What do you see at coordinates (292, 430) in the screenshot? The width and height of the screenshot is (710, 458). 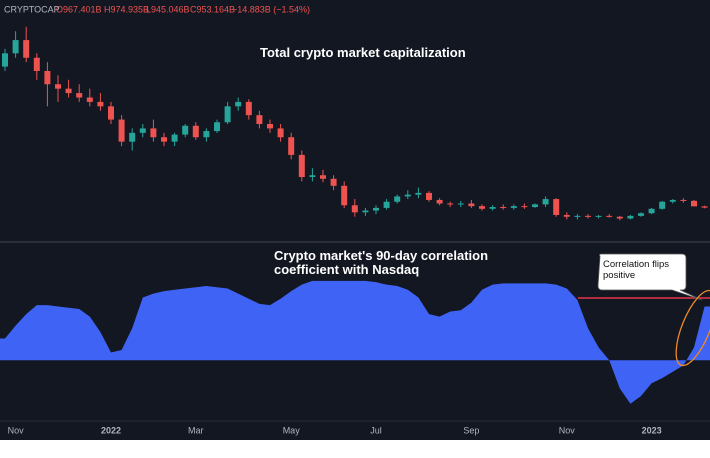 I see `x-tick-label: May` at bounding box center [292, 430].